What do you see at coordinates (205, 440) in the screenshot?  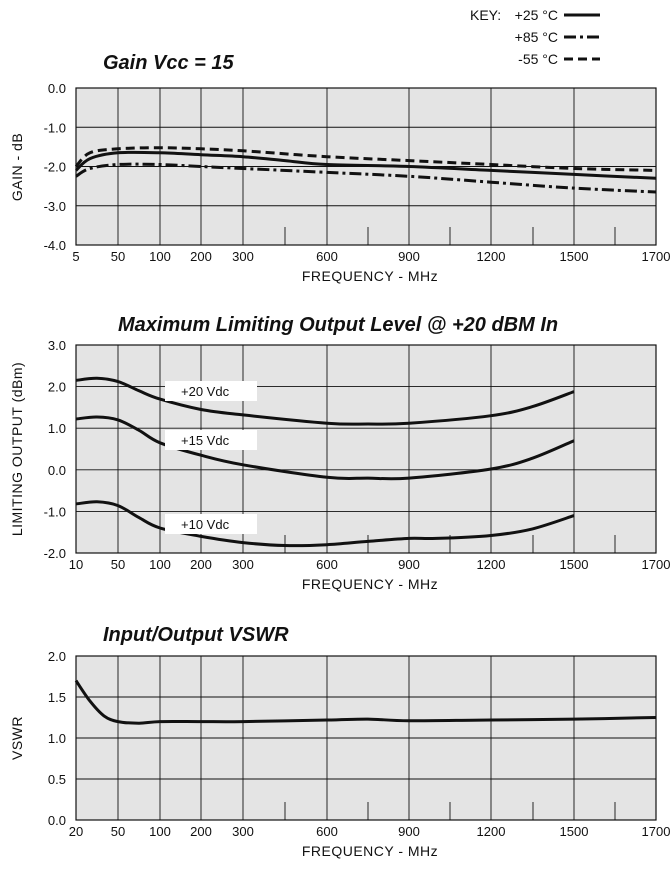 I see `series-inline-label: +15 Vdc` at bounding box center [205, 440].